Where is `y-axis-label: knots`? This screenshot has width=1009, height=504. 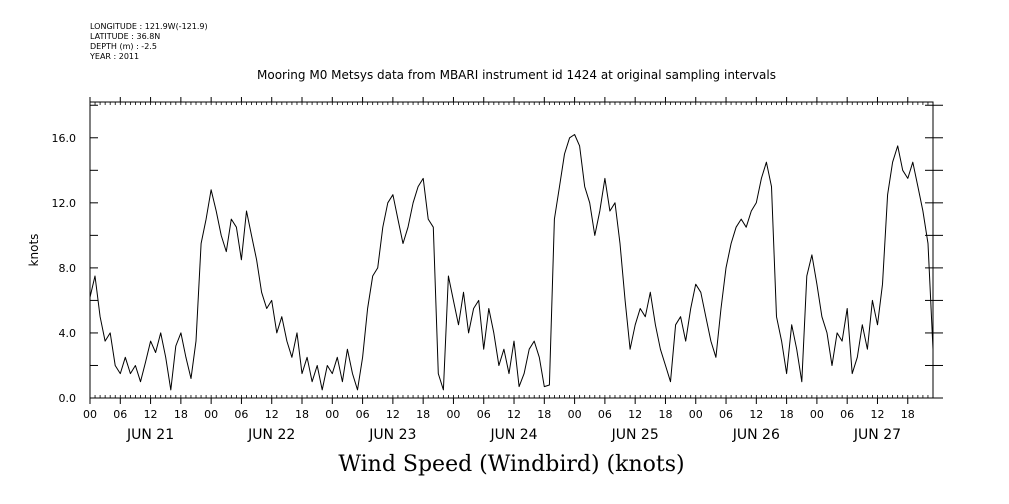
y-axis-label: knots is located at coordinates (34, 250).